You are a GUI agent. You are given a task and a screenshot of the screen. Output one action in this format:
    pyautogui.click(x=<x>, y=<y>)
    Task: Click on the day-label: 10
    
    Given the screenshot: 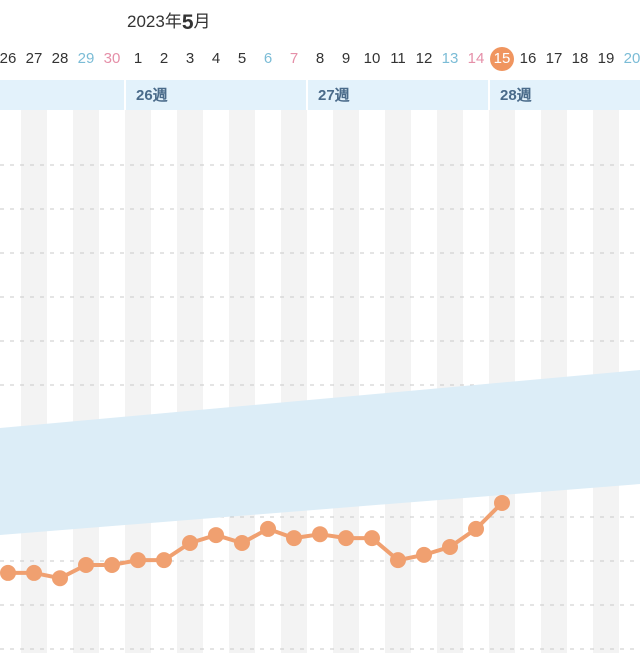 What is the action you would take?
    pyautogui.click(x=372, y=58)
    